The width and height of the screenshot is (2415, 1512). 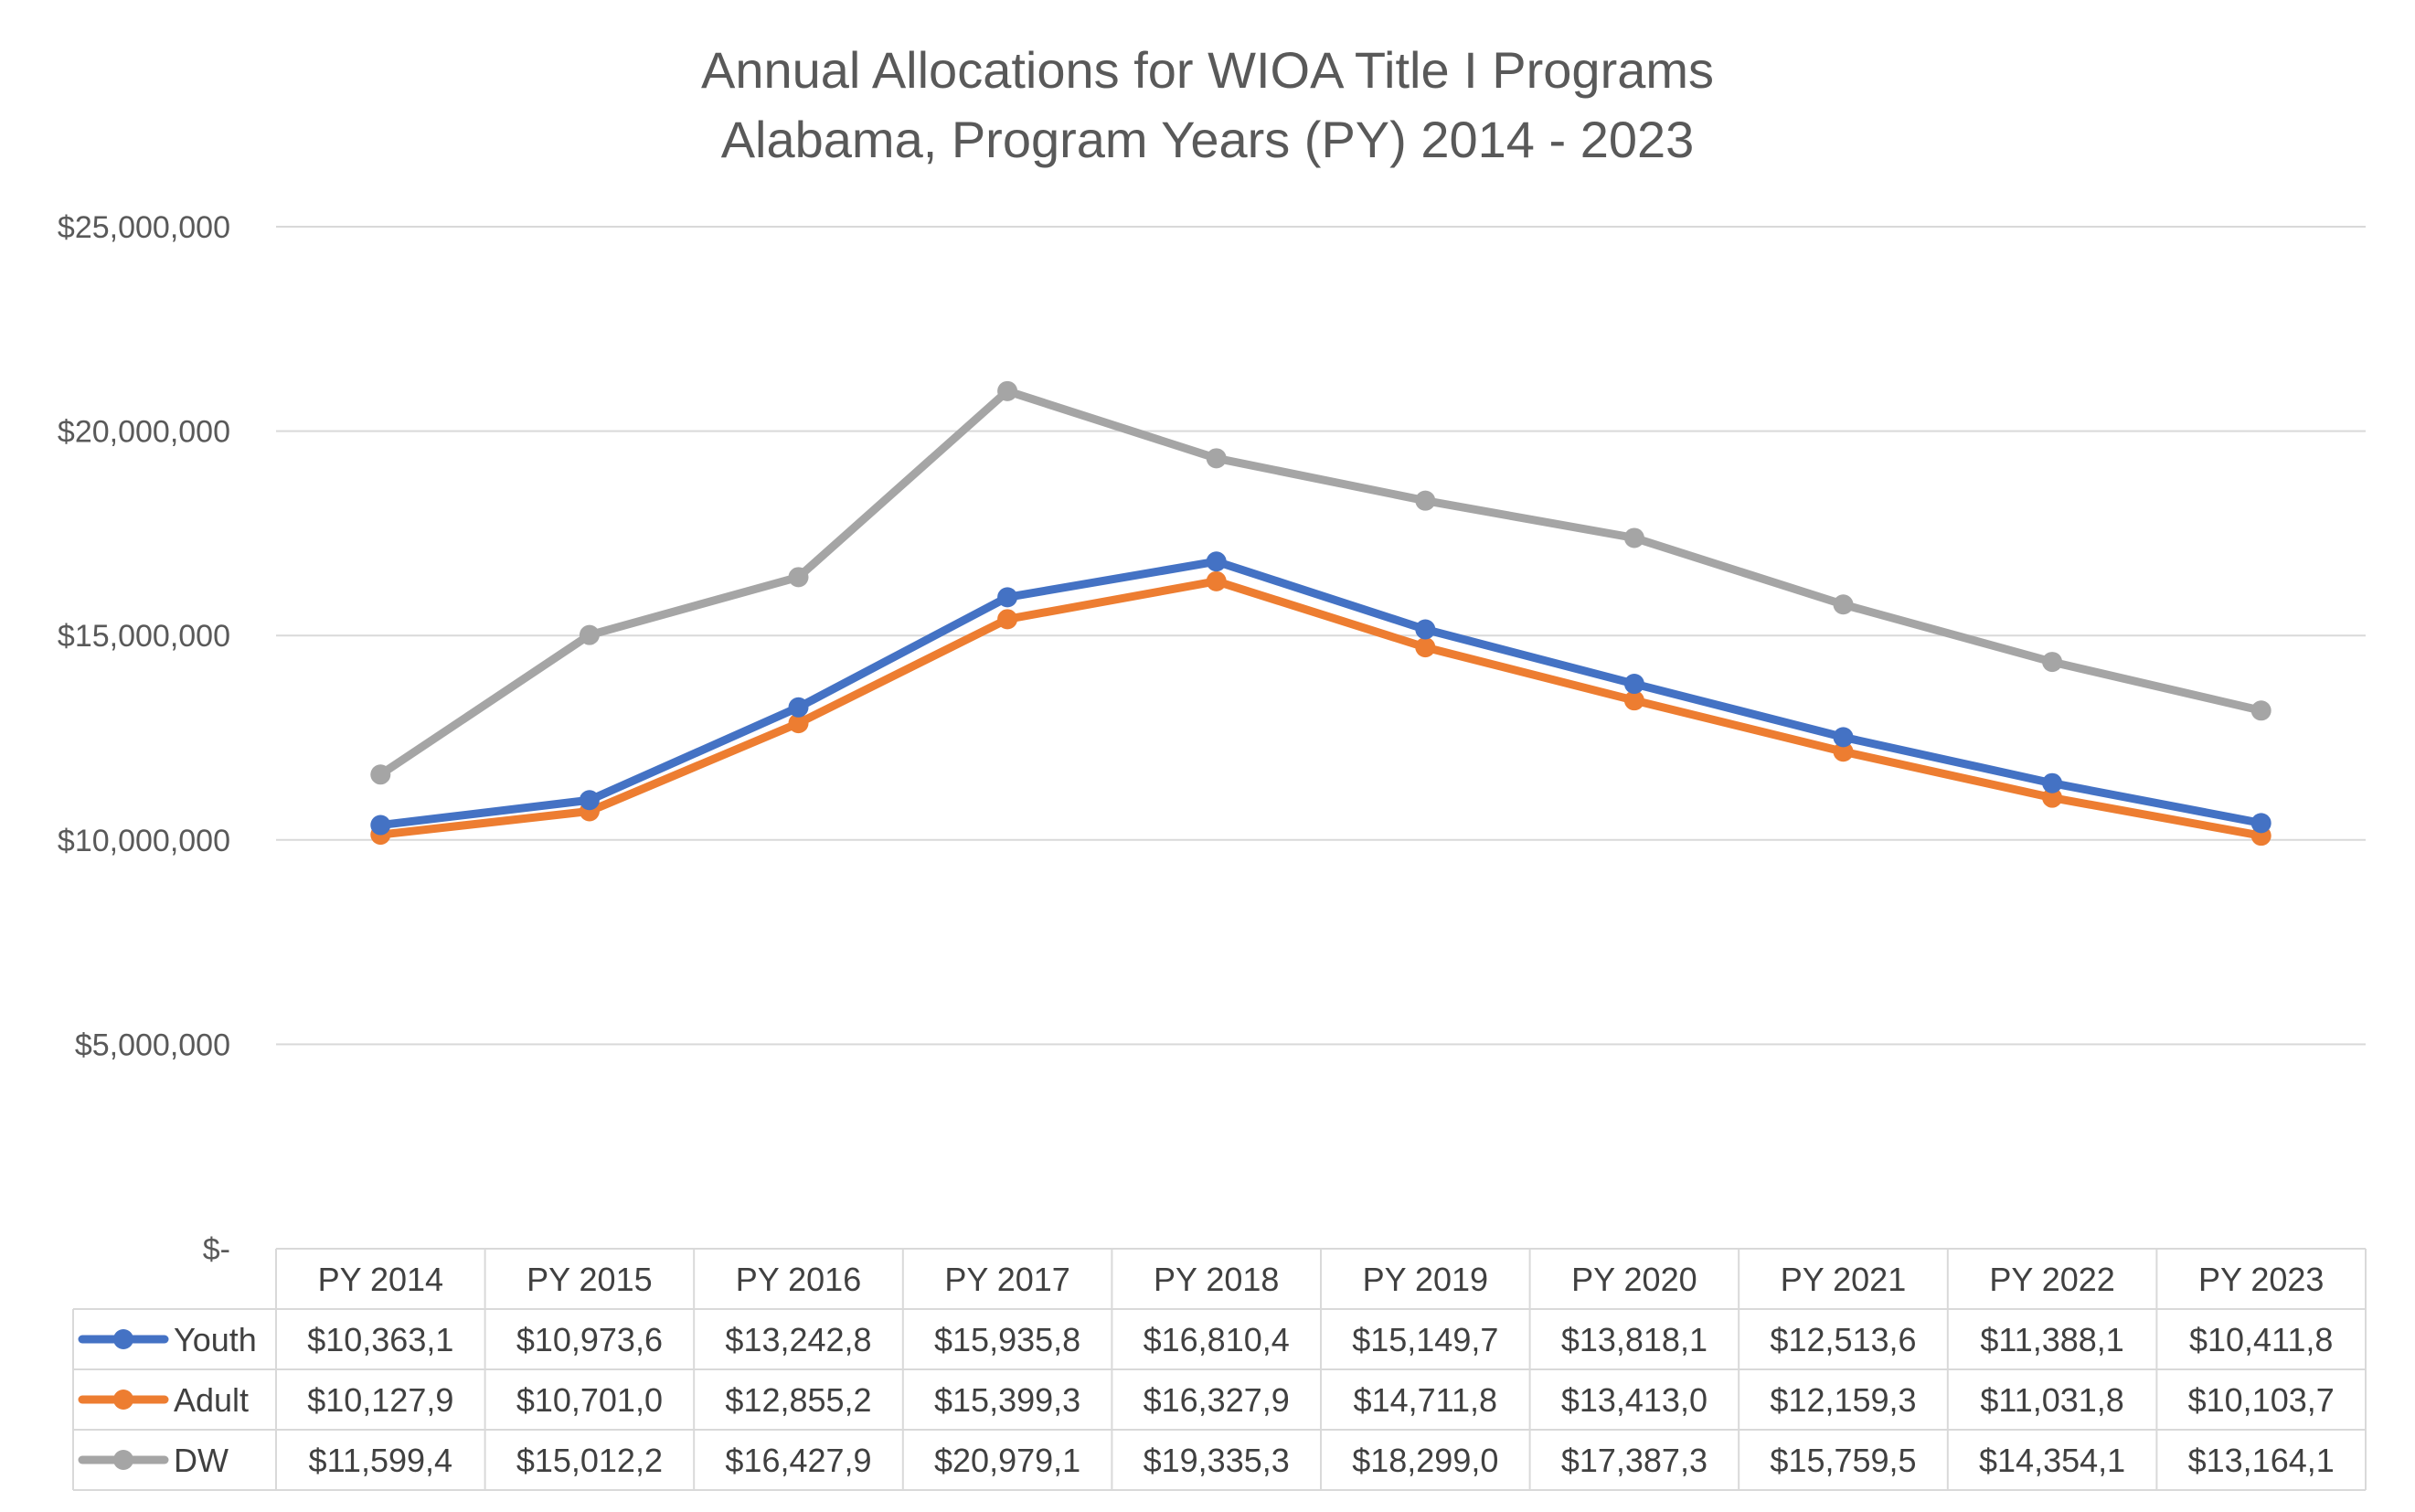 What do you see at coordinates (589, 1339) in the screenshot?
I see `table-cell-value: $10,973,6` at bounding box center [589, 1339].